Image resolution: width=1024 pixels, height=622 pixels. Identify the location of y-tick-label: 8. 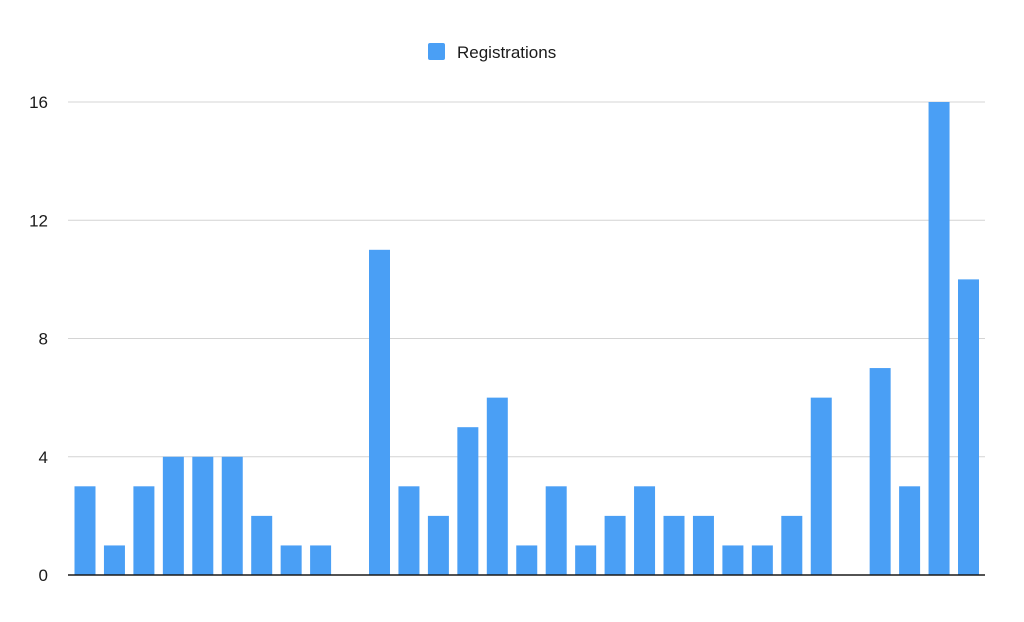
(43, 339).